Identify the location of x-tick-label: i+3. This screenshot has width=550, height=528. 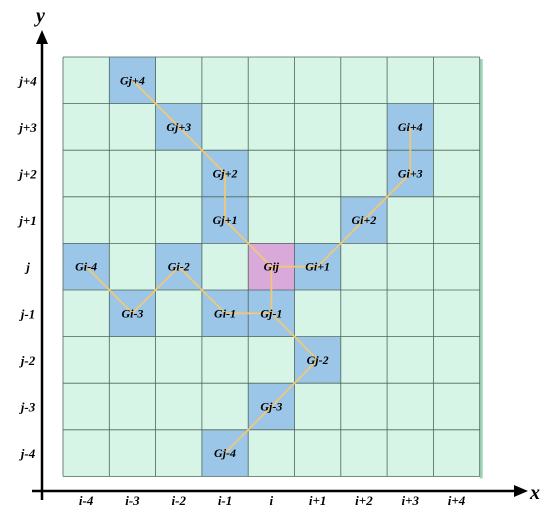
(410, 500).